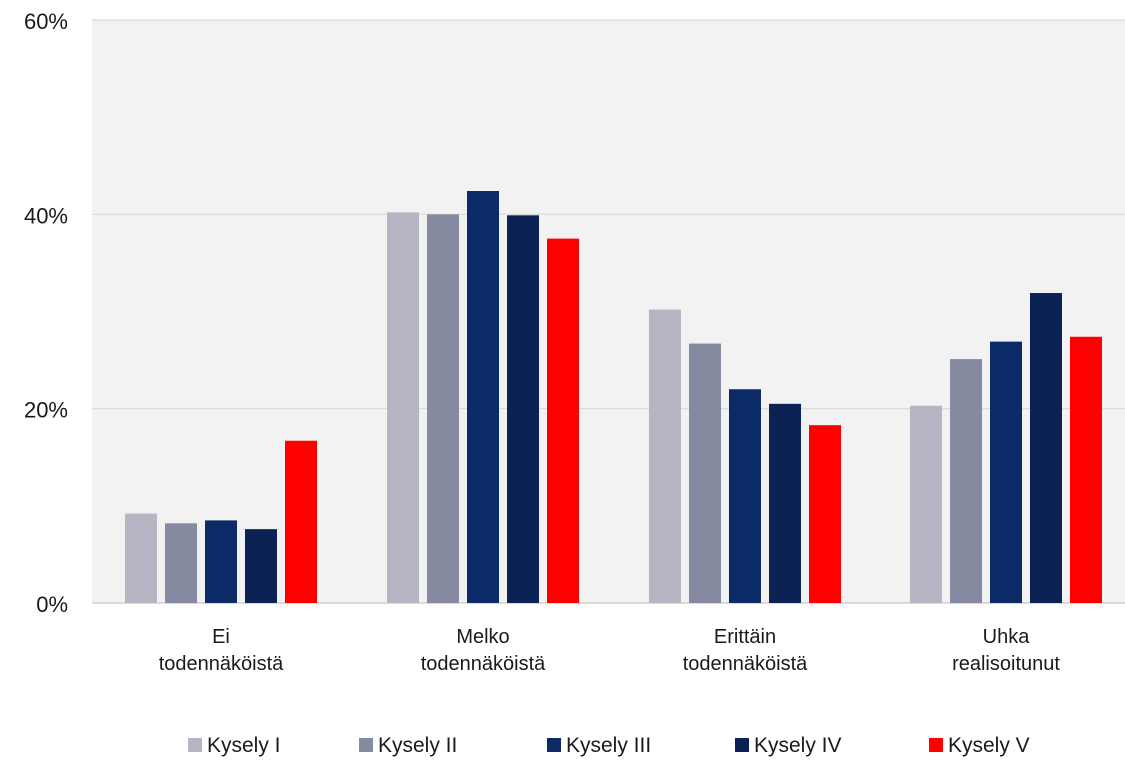 The image size is (1125, 761). Describe the element at coordinates (46, 21) in the screenshot. I see `y-tick-label: 60%` at that location.